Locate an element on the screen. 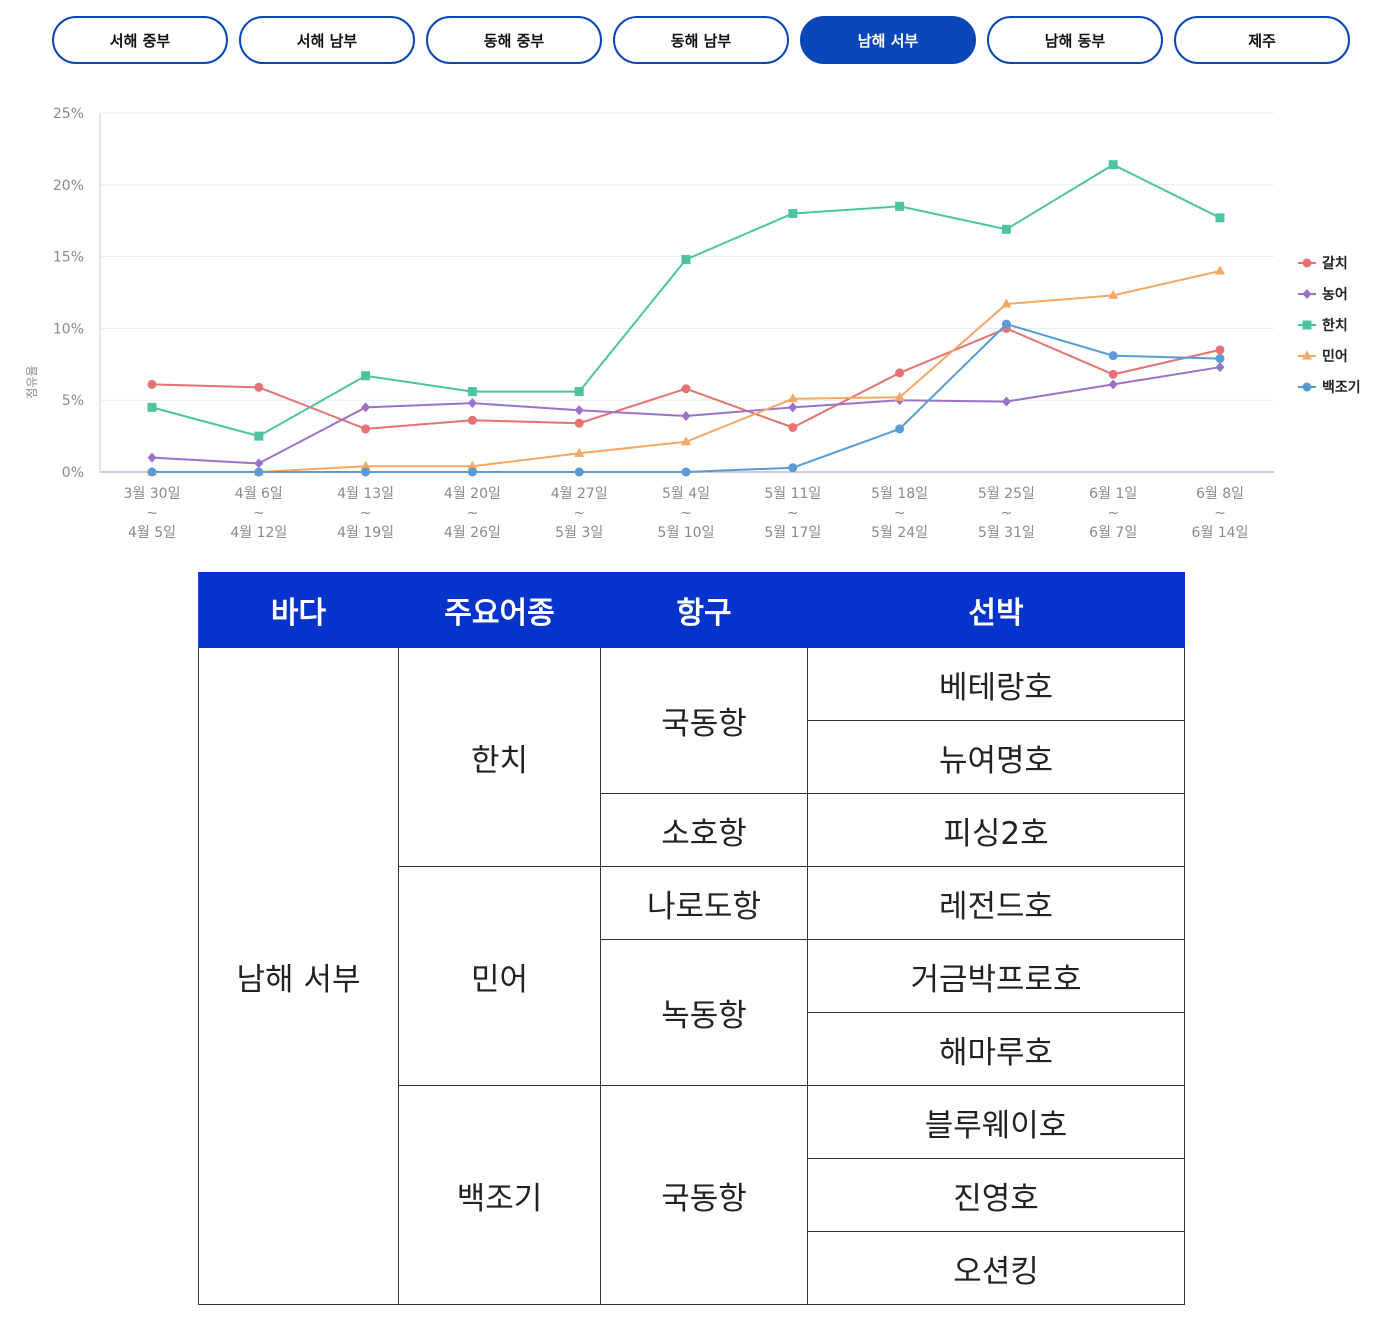 The height and width of the screenshot is (1330, 1396). x-tick-label: 4월 26일 is located at coordinates (472, 533).